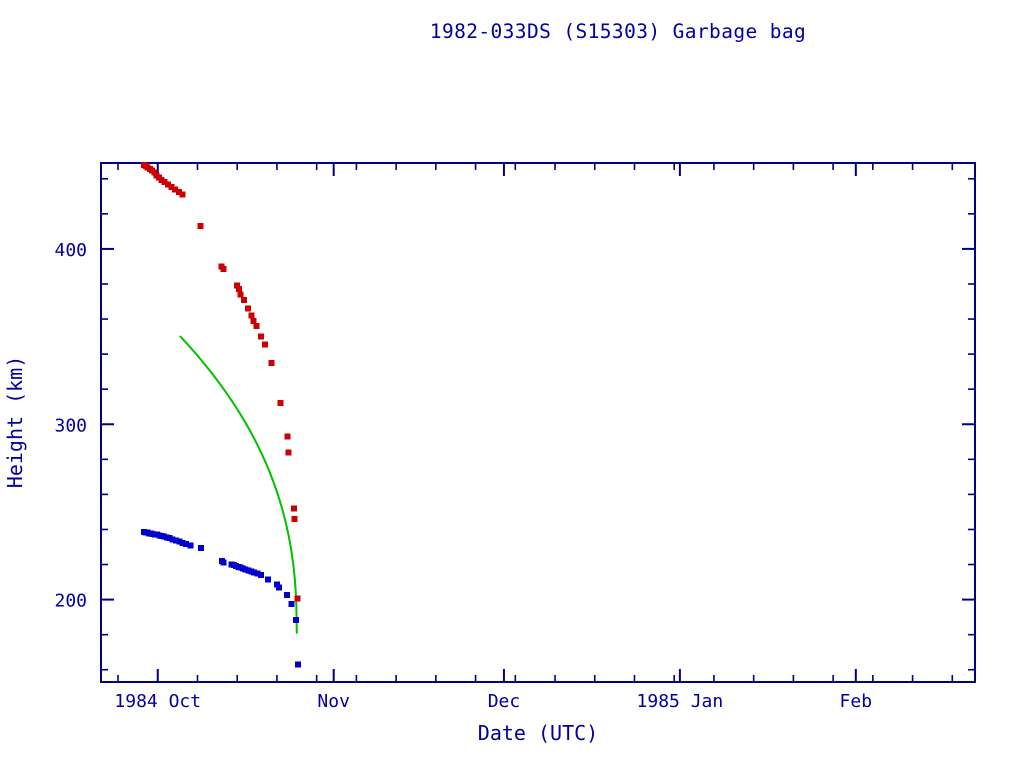 The image size is (1024, 768). Describe the element at coordinates (157, 701) in the screenshot. I see `x-tick-label: 1984 Oct` at that location.